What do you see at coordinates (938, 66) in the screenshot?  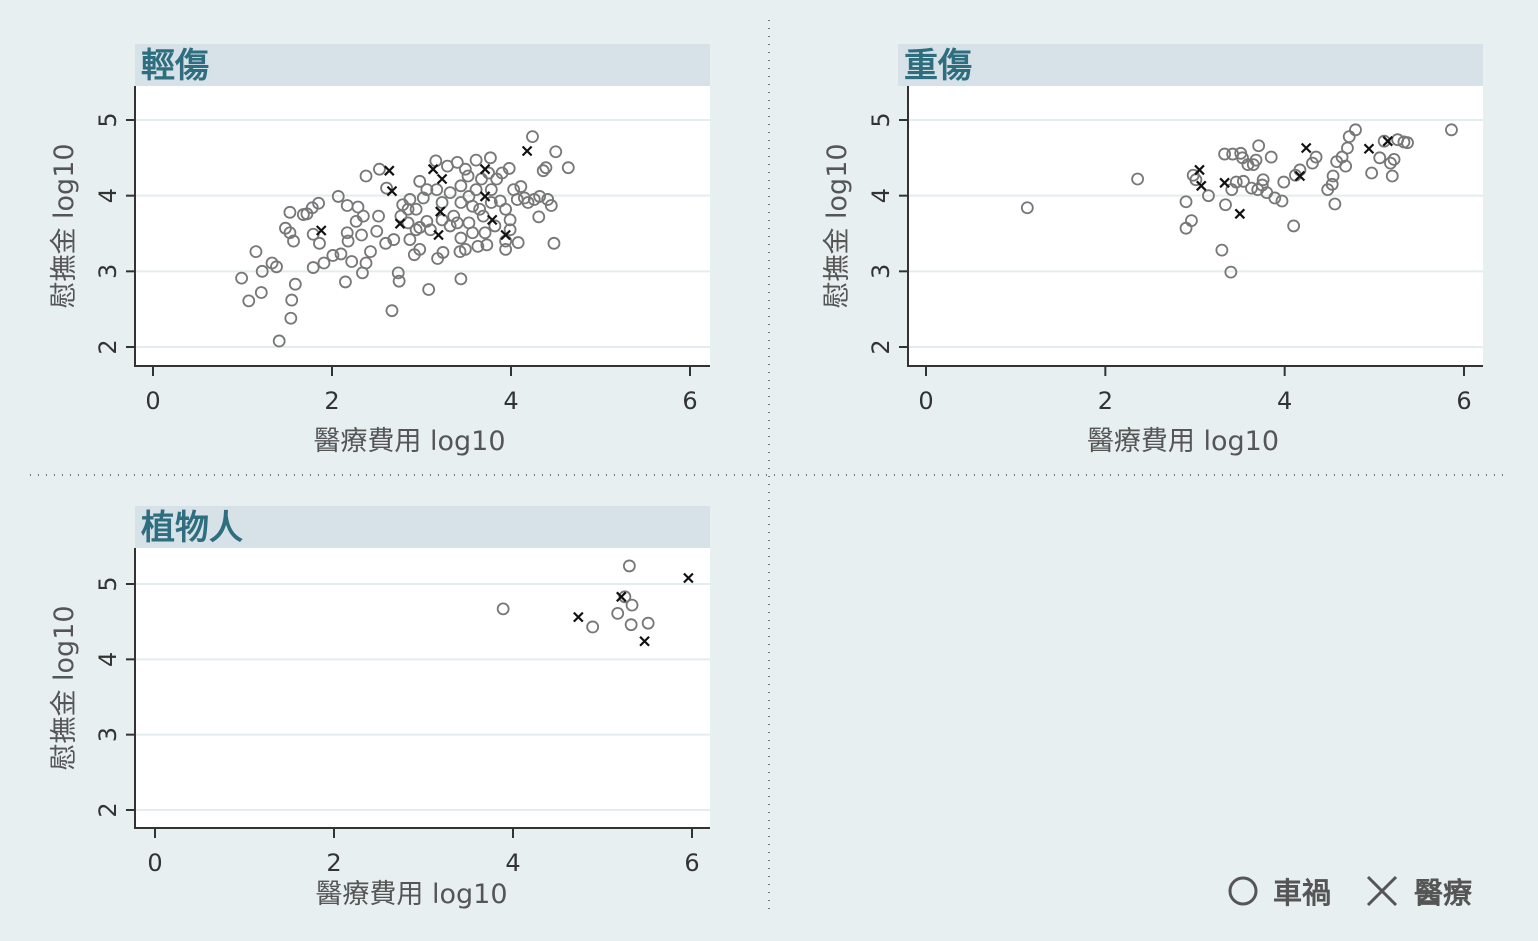 I see `panel-title: 重傷` at bounding box center [938, 66].